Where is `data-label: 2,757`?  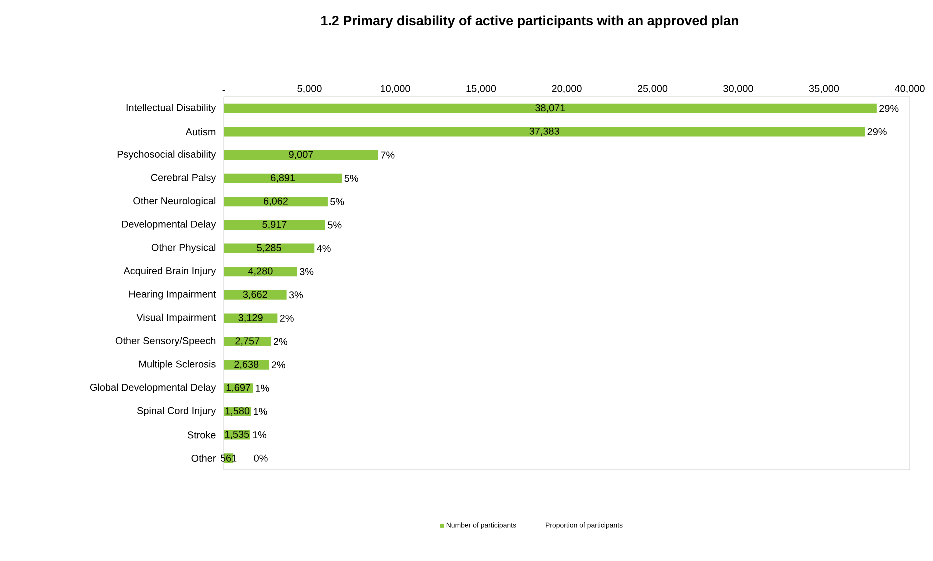
data-label: 2,757 is located at coordinates (248, 342).